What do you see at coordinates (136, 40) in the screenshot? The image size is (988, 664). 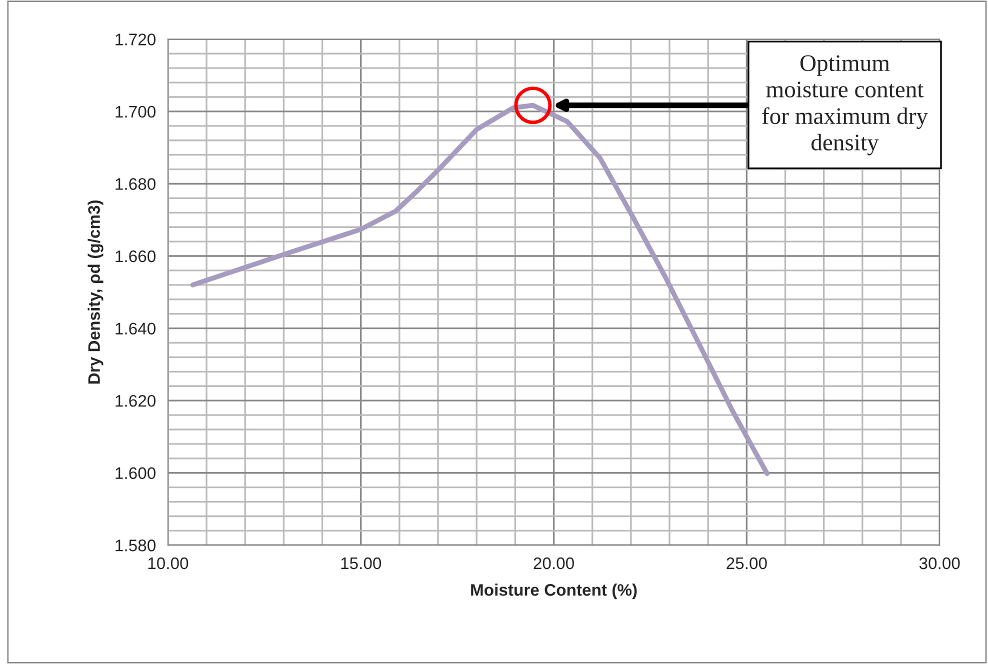 I see `y-tick-label: 1.720` at bounding box center [136, 40].